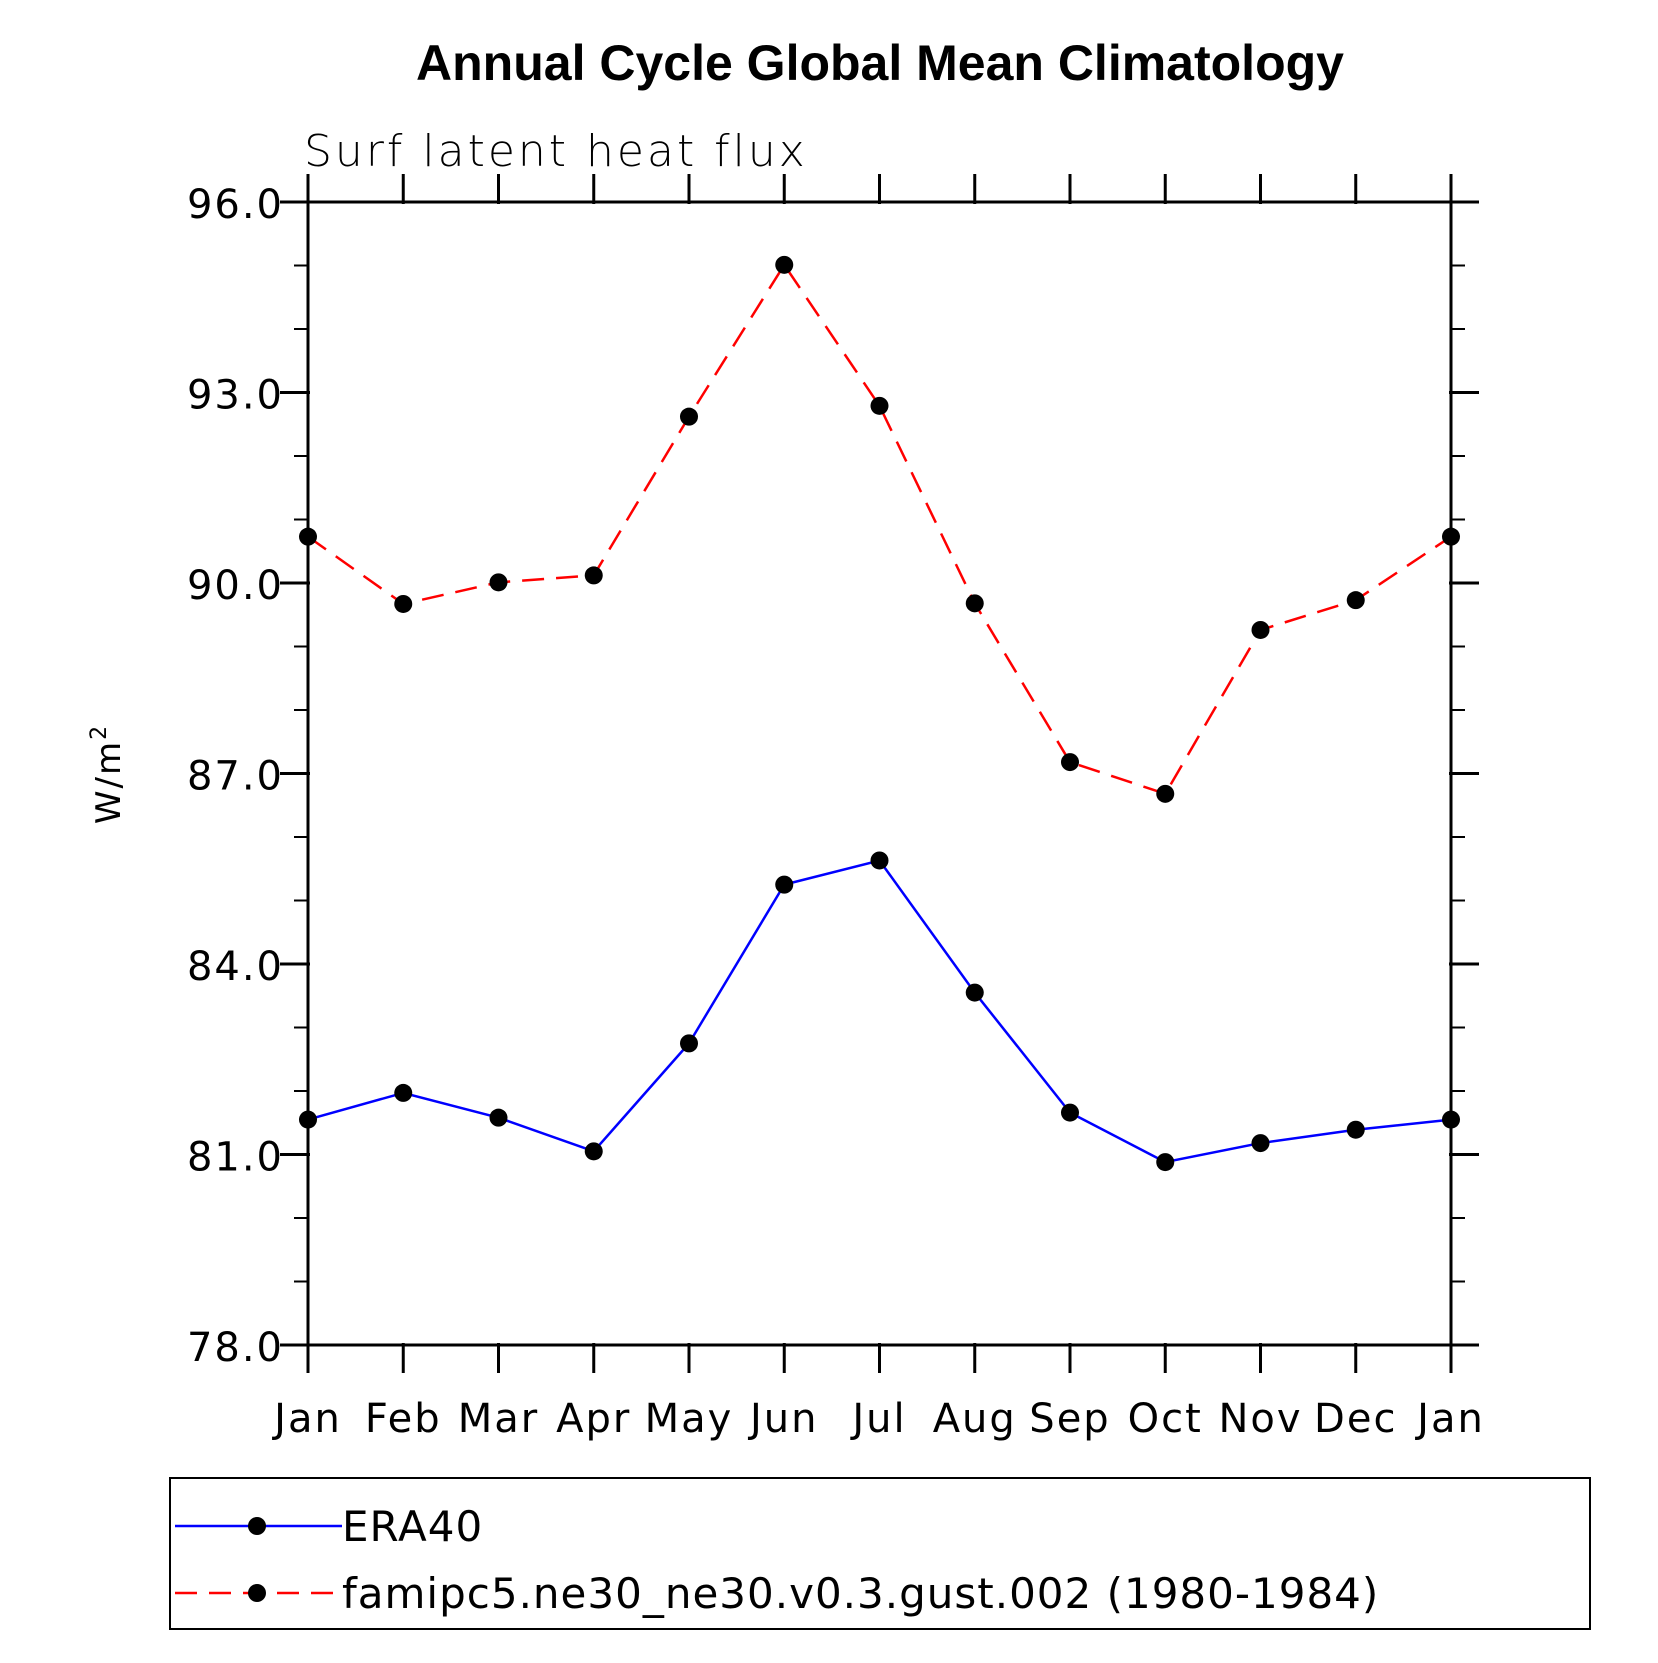 The height and width of the screenshot is (1663, 1658). I want to click on legend-frame, so click(880, 1553).